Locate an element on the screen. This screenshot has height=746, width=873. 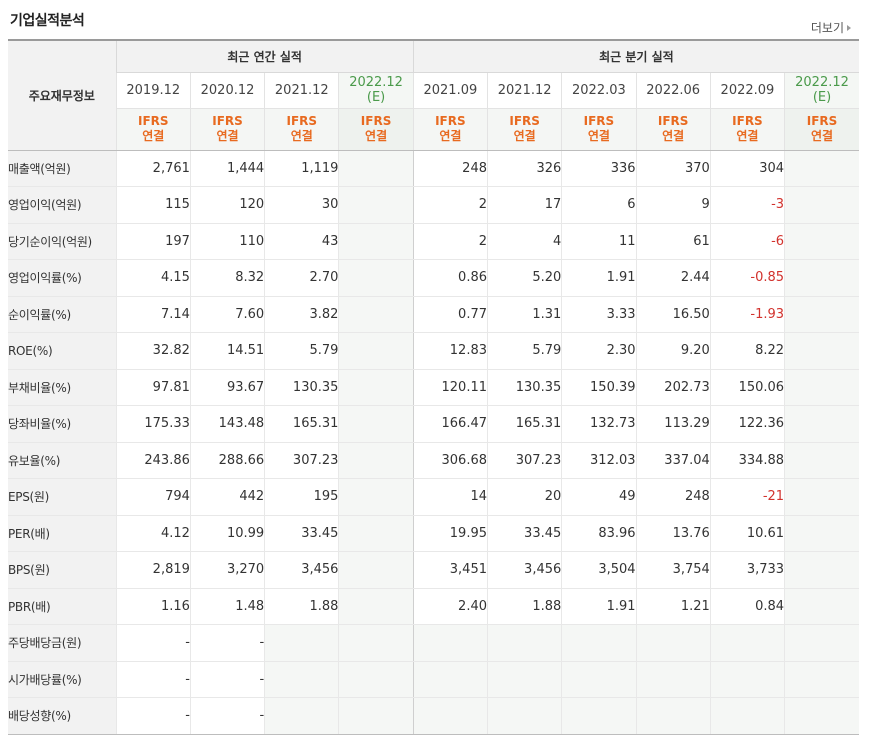
period-header: 2022.03 is located at coordinates (599, 90).